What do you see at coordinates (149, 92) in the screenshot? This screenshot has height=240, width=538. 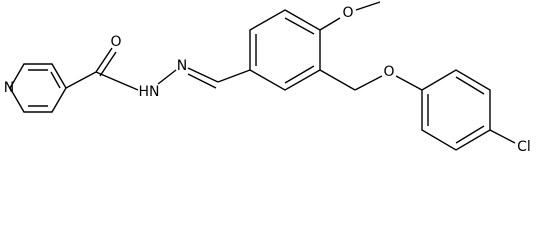 I see `atom-label: HN` at bounding box center [149, 92].